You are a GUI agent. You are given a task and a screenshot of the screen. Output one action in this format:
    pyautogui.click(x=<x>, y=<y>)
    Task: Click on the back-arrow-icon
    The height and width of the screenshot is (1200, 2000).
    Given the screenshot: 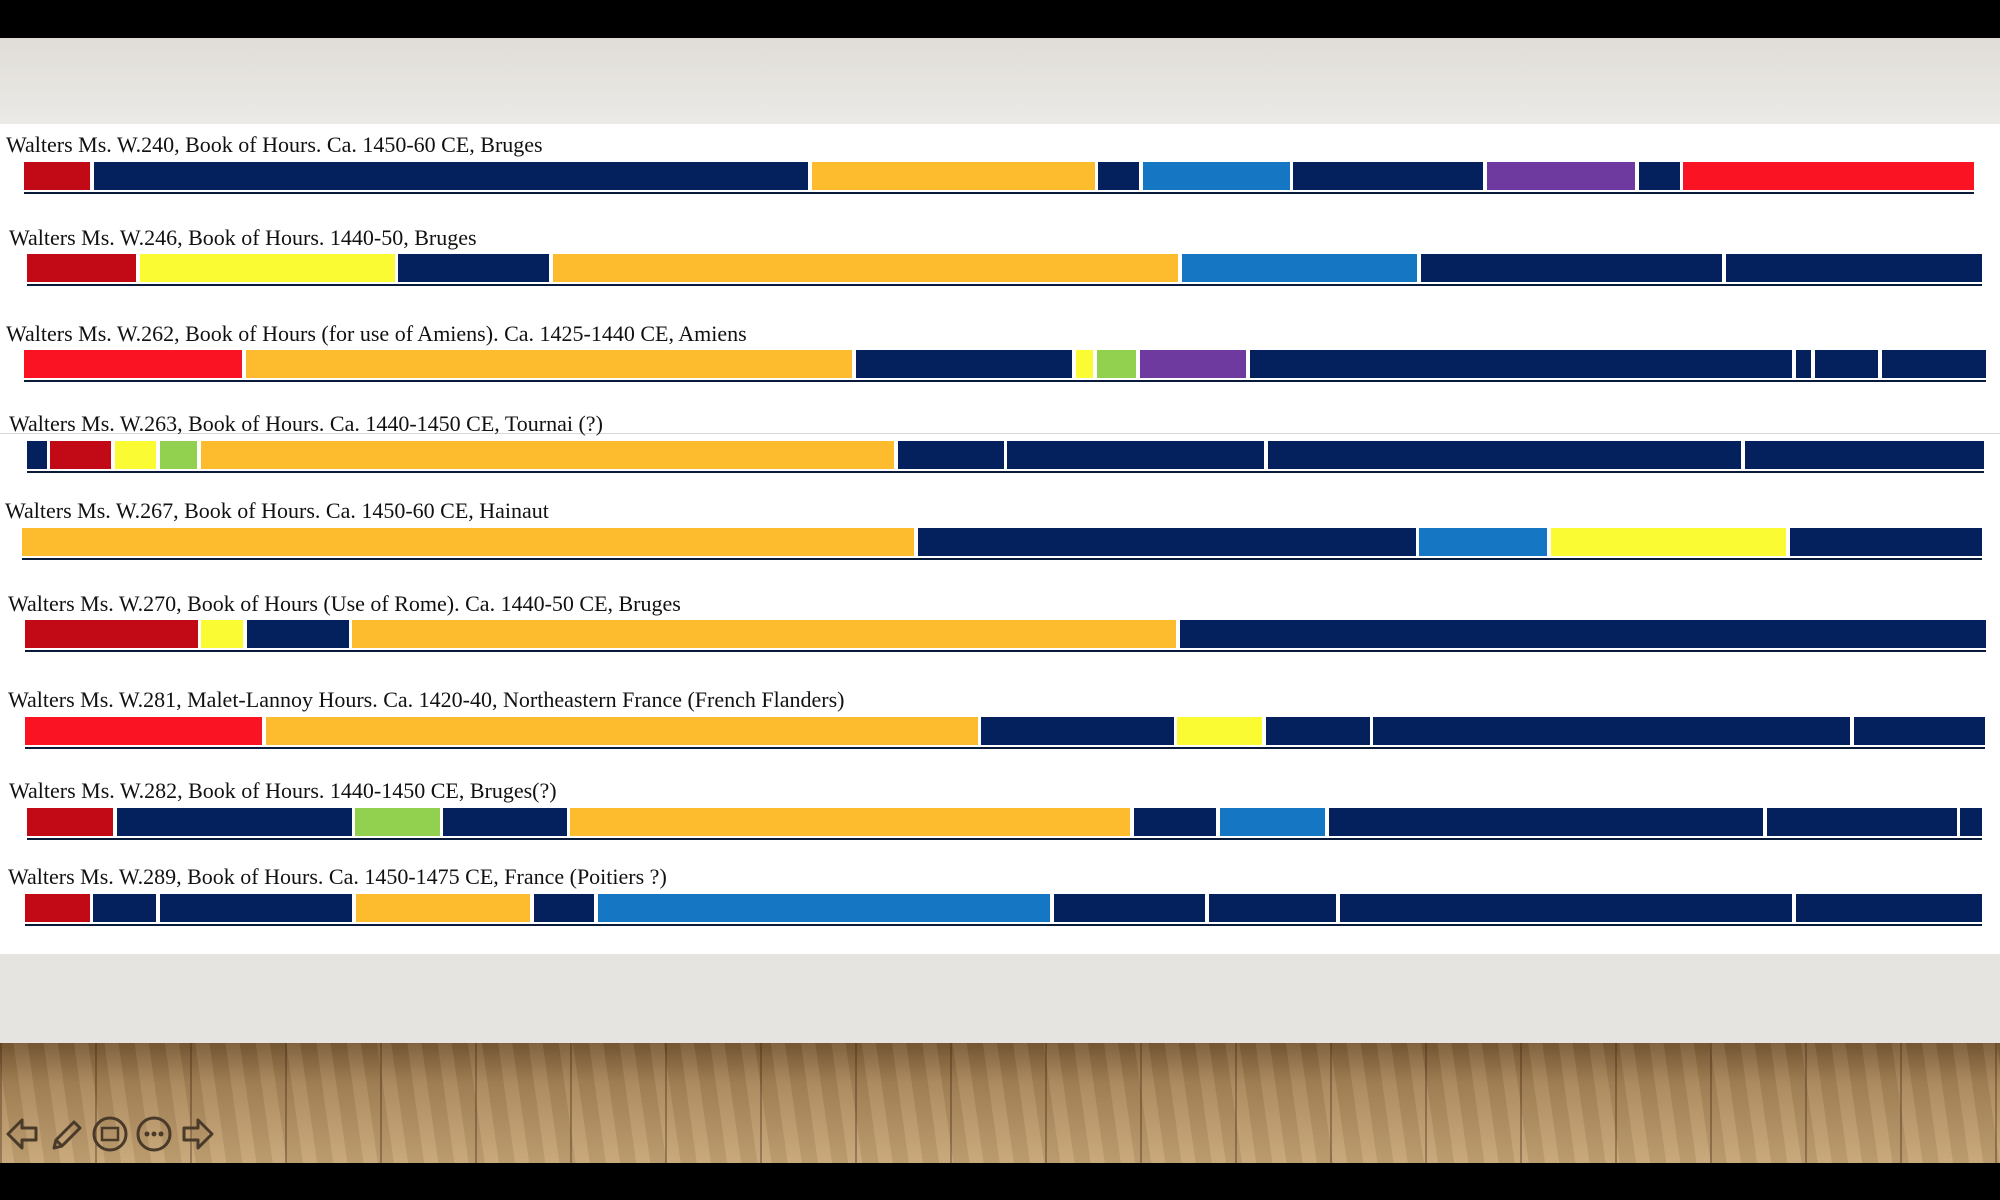 What is the action you would take?
    pyautogui.click(x=22, y=1134)
    